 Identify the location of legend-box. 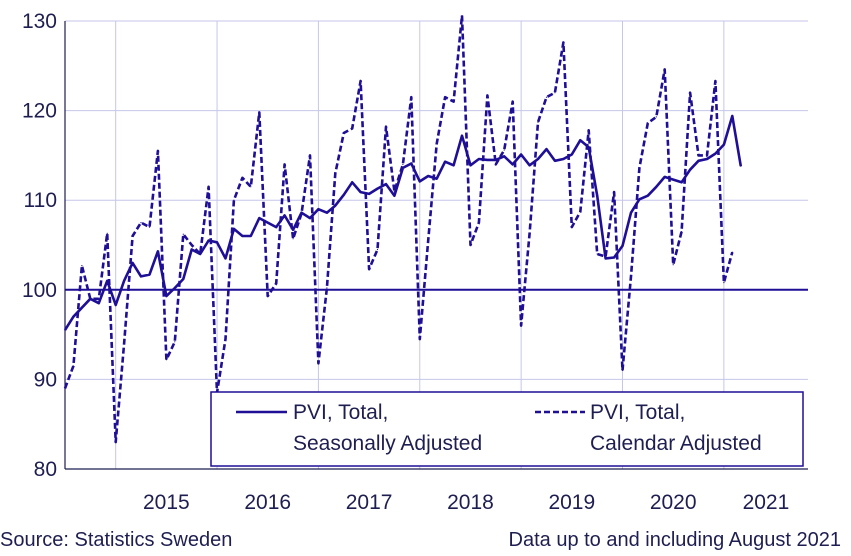
(507, 429).